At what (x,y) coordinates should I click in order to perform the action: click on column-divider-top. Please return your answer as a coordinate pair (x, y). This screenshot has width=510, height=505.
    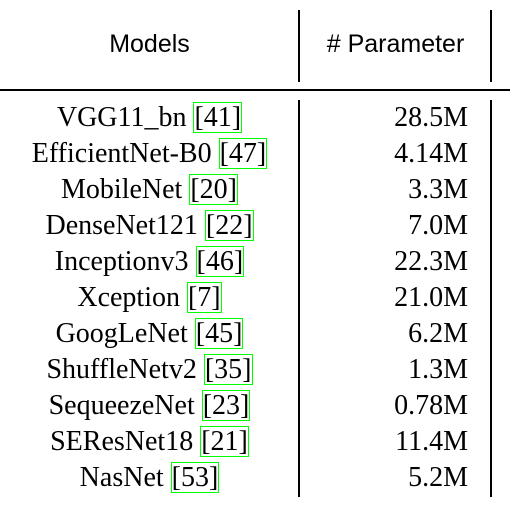
    Looking at the image, I should click on (299, 46).